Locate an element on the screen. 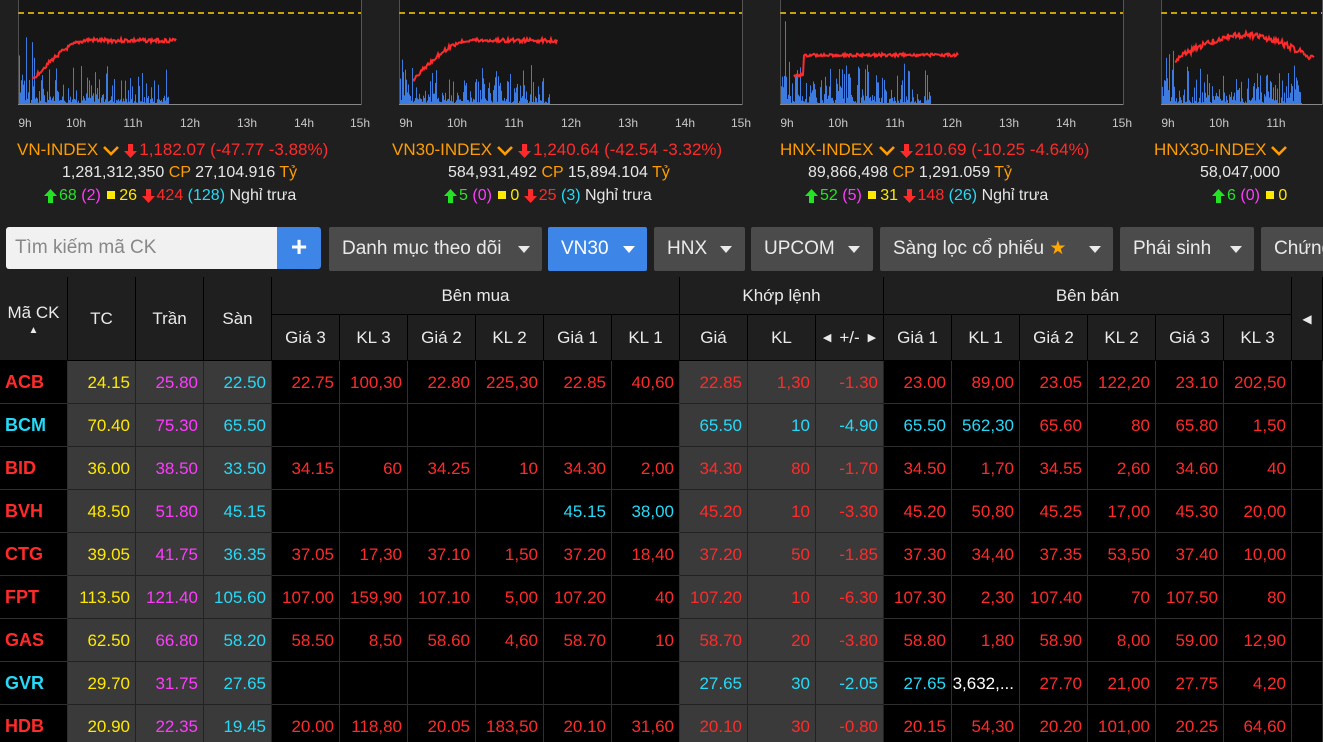 The image size is (1323, 742). header-sv3: KL 3 is located at coordinates (1258, 338).